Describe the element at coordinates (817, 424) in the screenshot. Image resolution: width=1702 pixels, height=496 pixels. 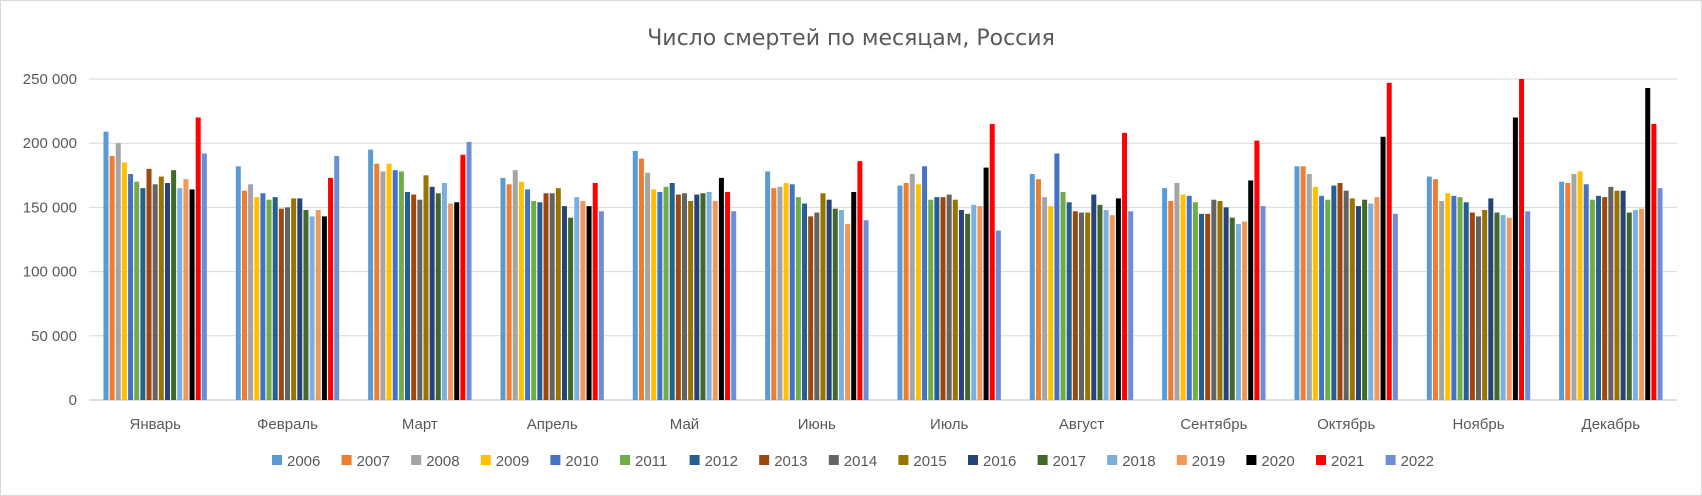
I see `x-category-label: Июнь` at that location.